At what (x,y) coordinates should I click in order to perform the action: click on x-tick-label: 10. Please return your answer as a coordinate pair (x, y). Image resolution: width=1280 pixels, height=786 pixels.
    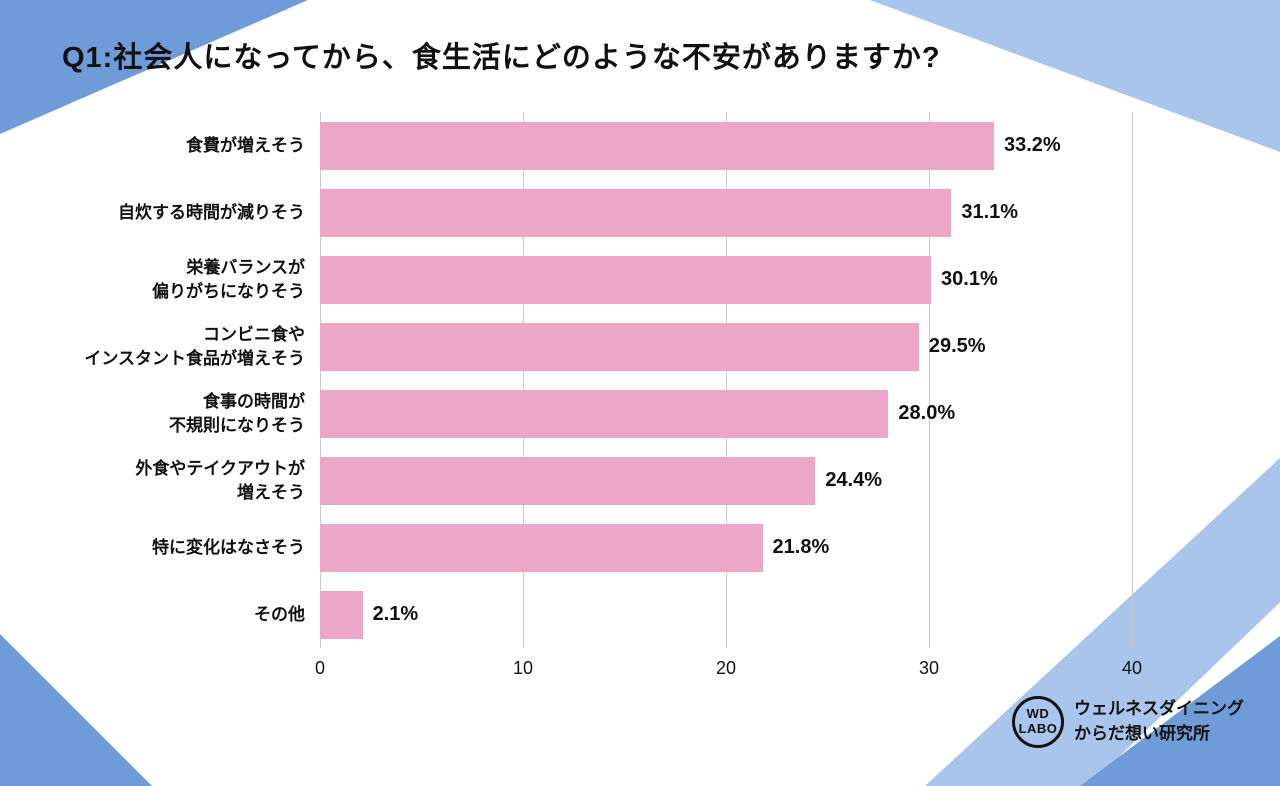
    Looking at the image, I should click on (523, 668).